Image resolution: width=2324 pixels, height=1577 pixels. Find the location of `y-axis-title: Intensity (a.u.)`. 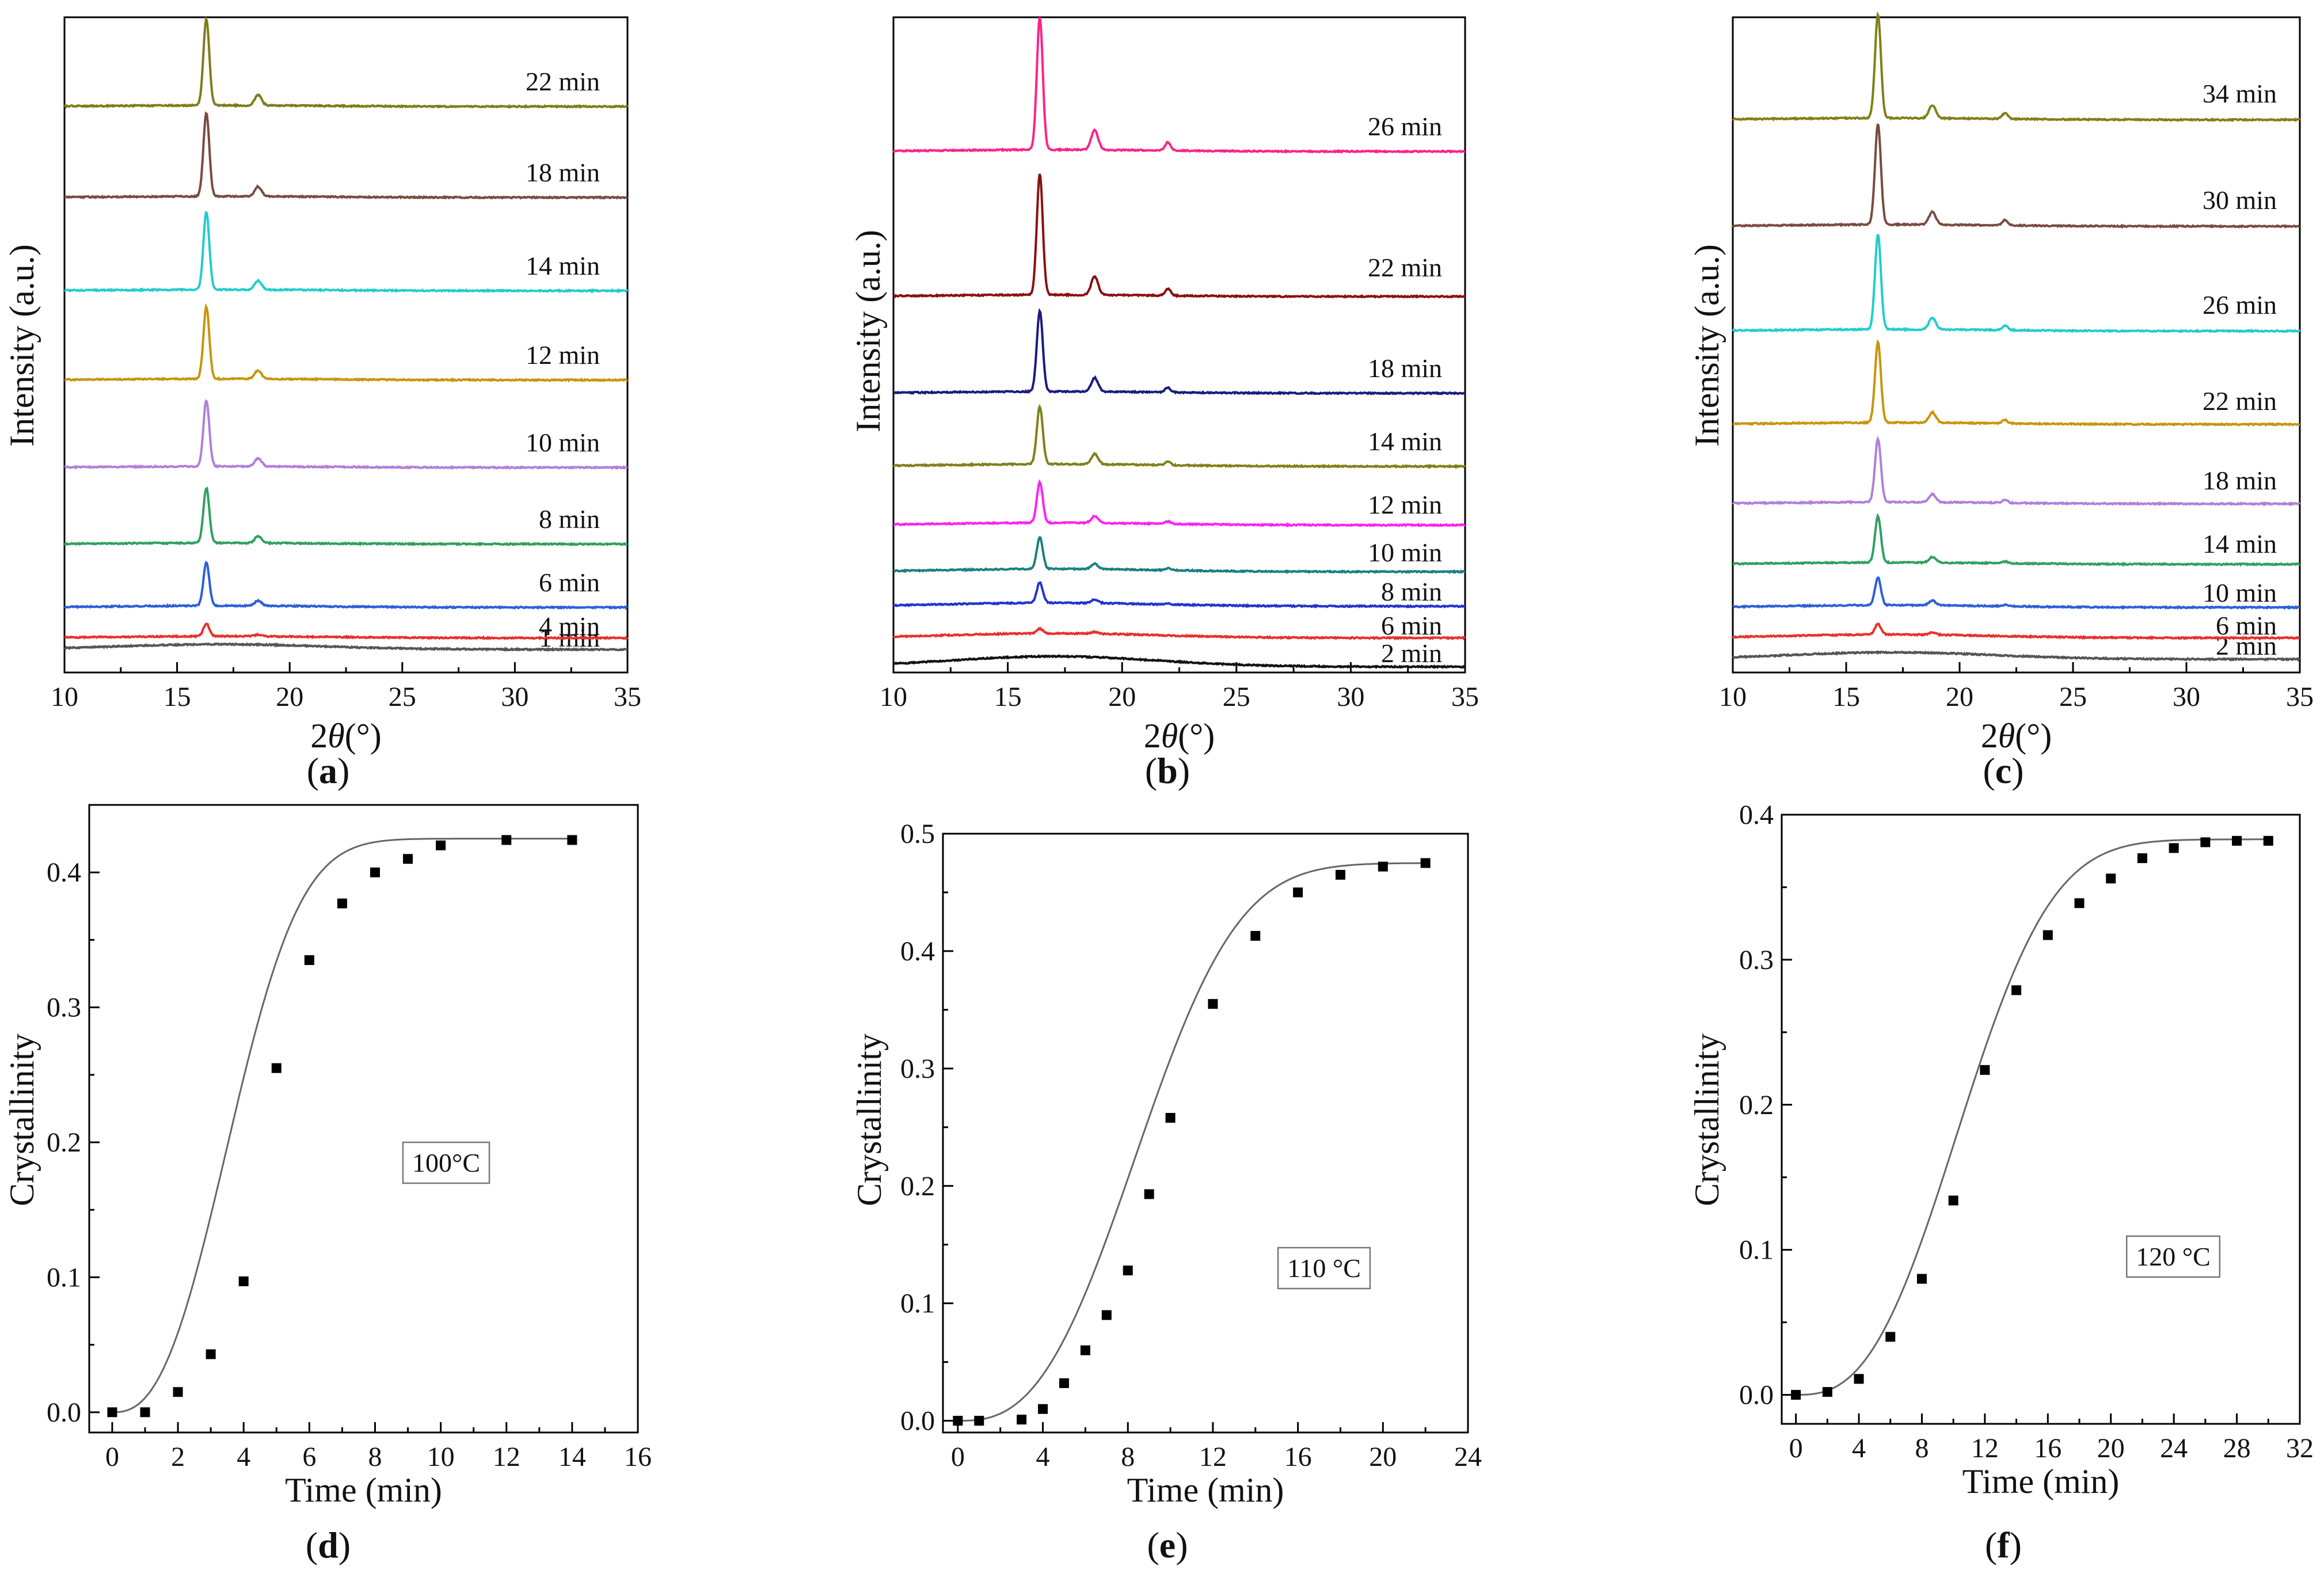

y-axis-title: Intensity (a.u.) is located at coordinates (22, 345).